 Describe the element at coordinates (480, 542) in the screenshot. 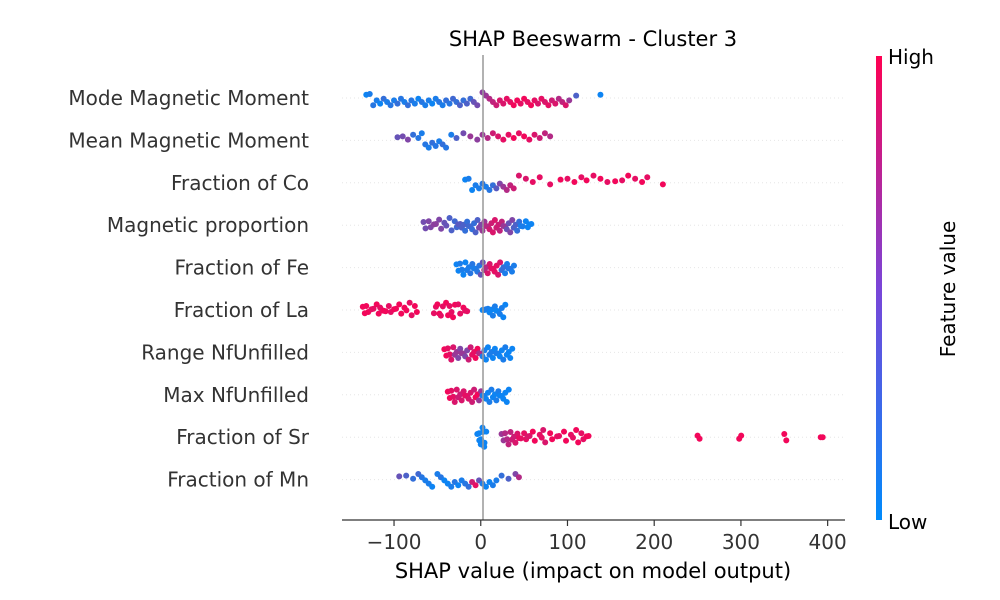

I see `x-tick-label: 0` at that location.